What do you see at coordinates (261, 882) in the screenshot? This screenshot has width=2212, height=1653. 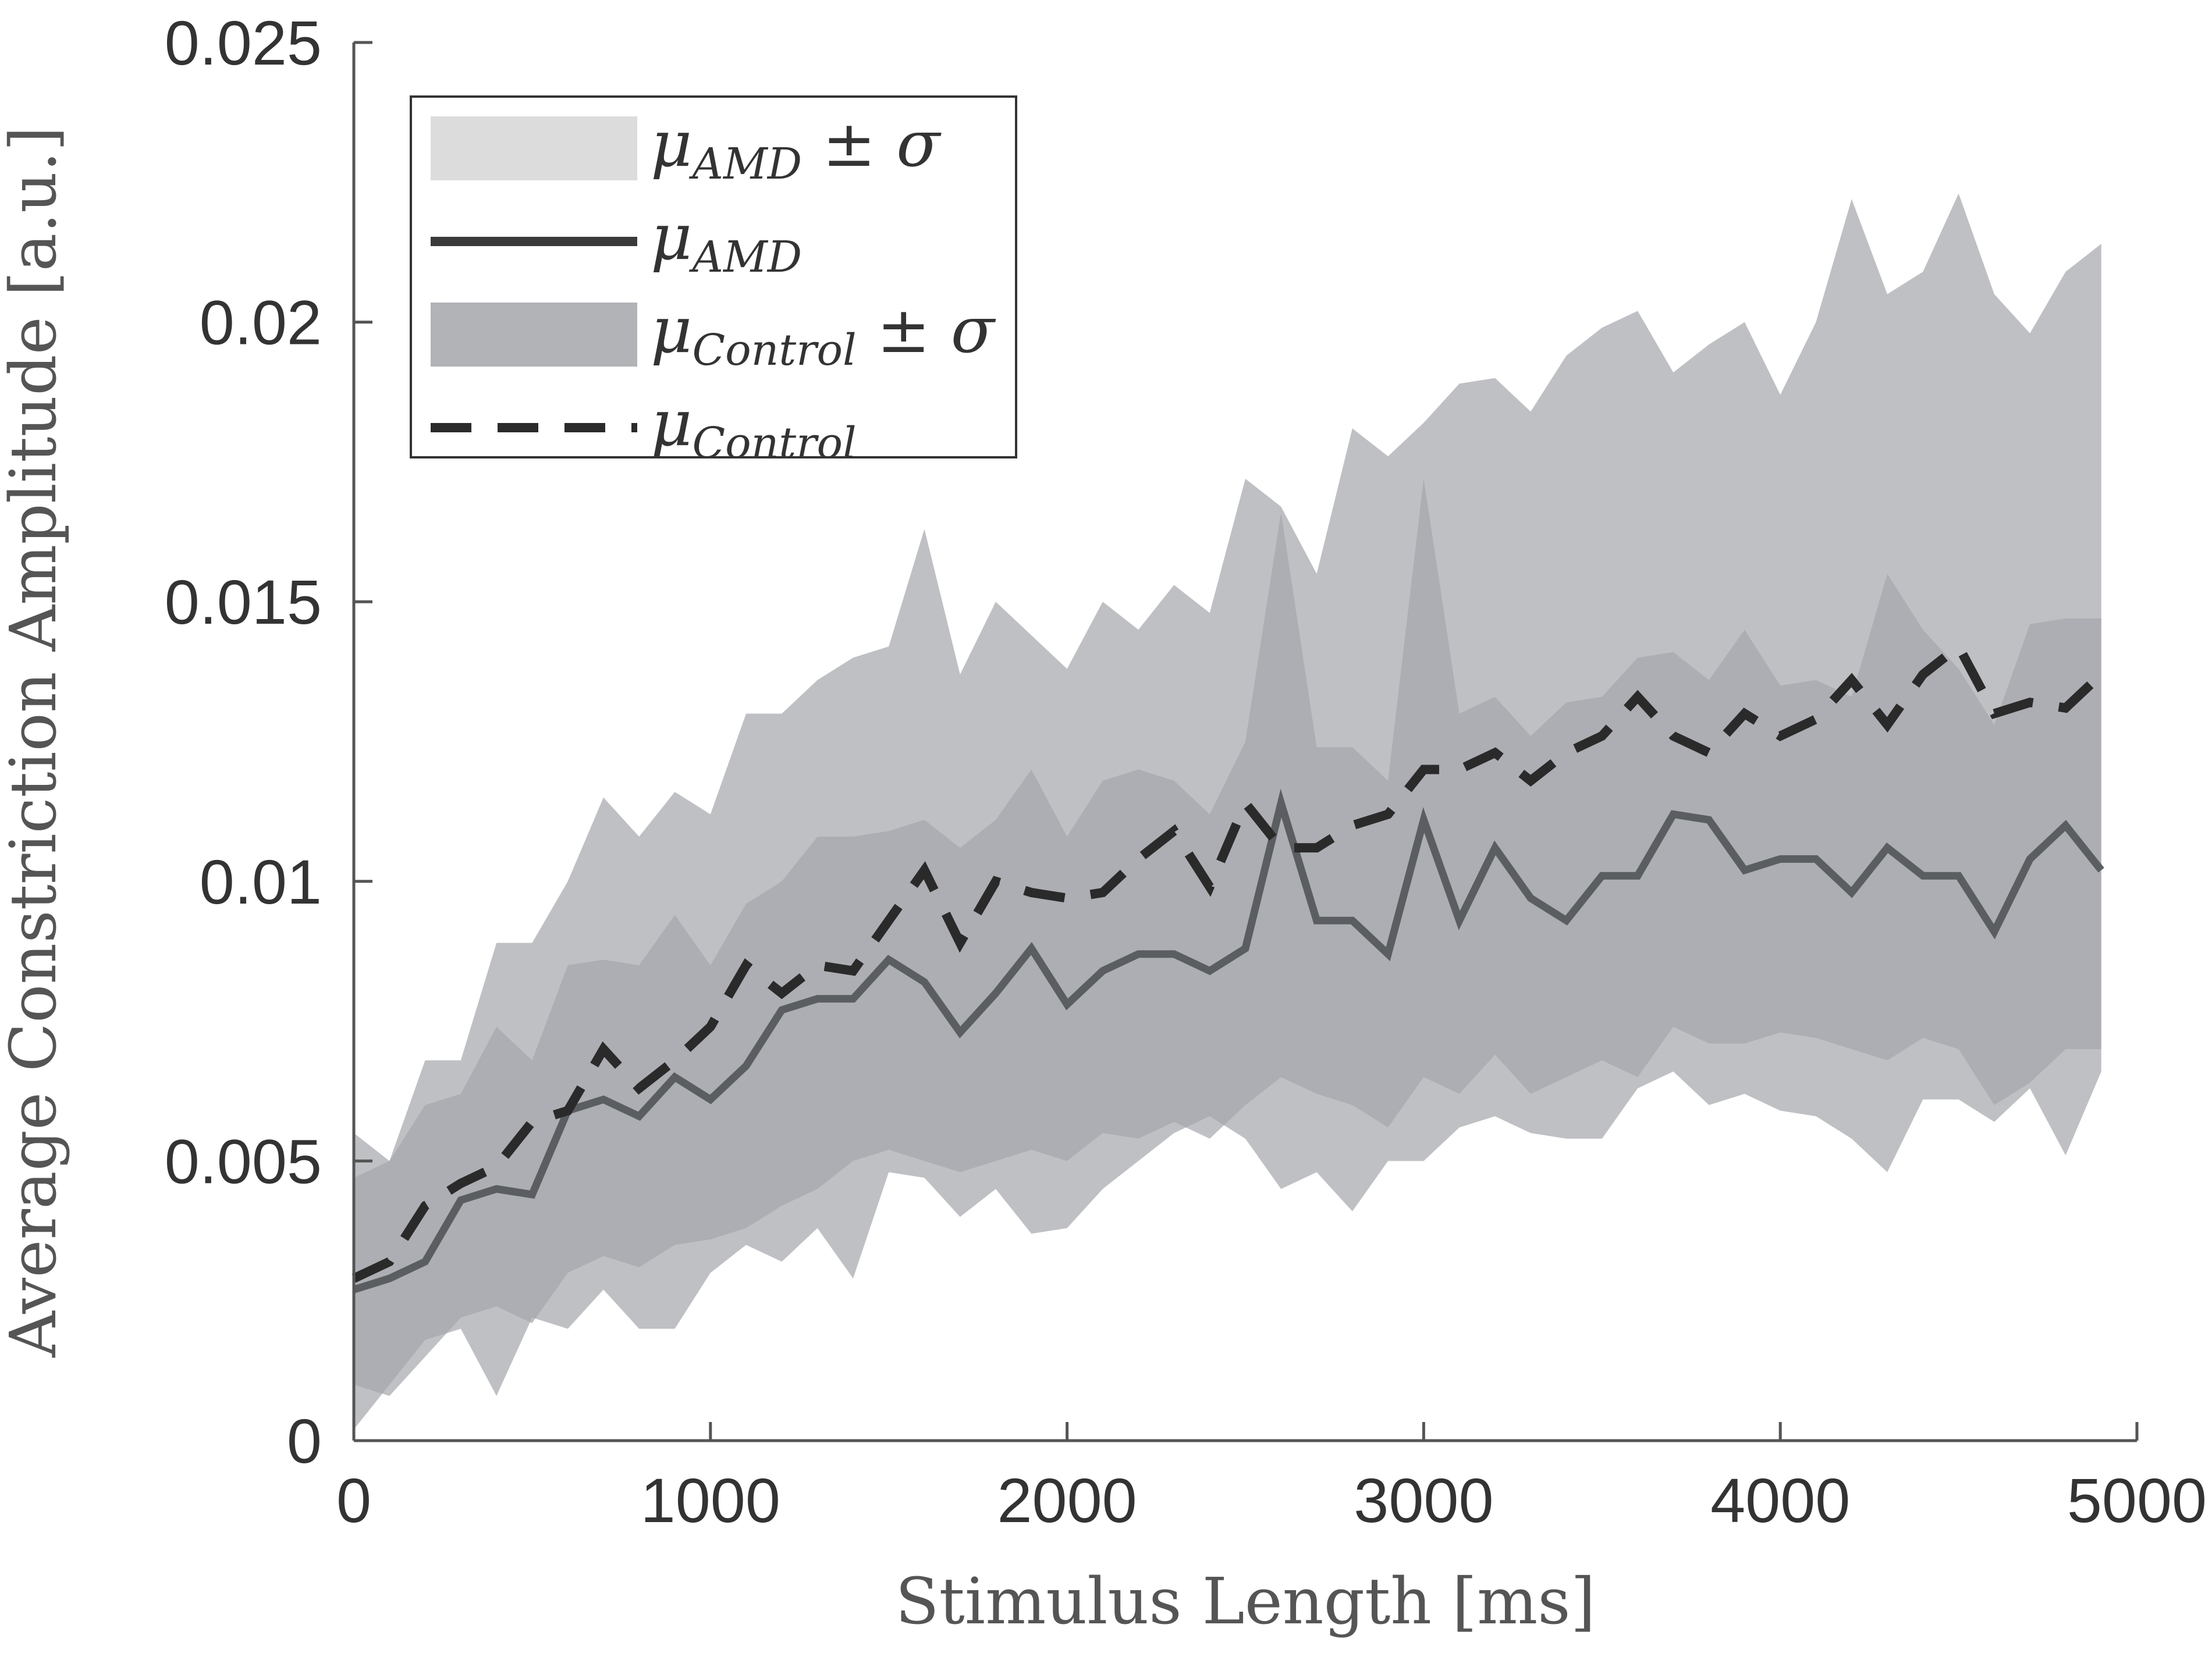 I see `y-tick-label: 0.01` at bounding box center [261, 882].